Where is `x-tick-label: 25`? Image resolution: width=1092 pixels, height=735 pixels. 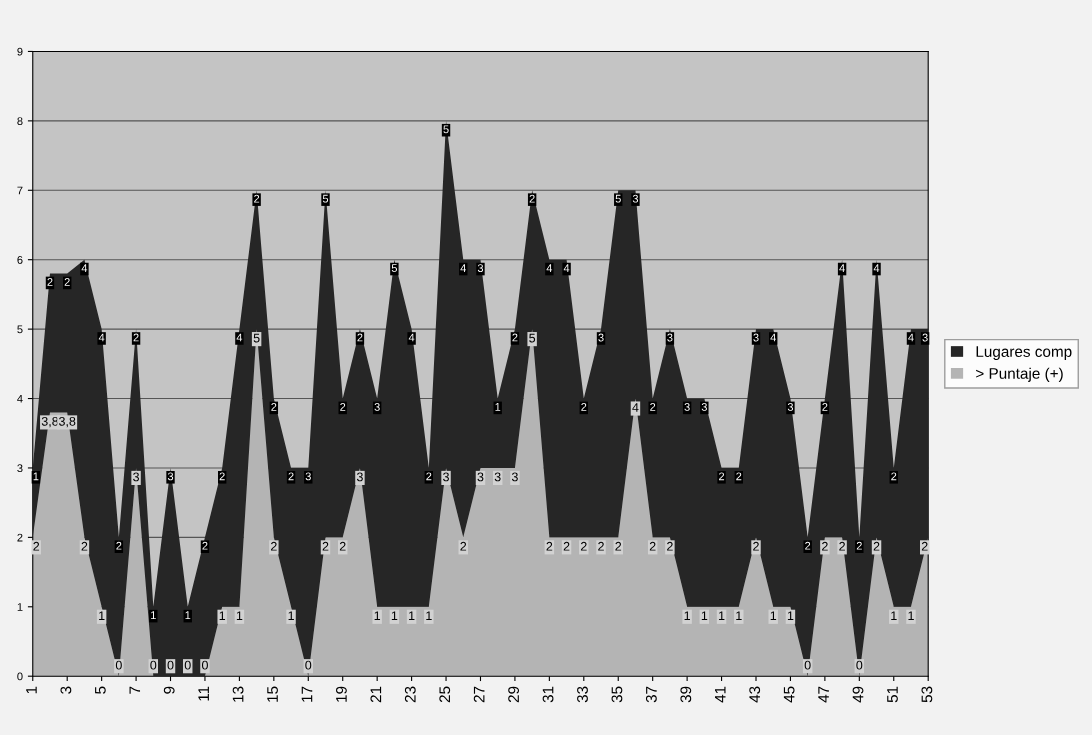 x-tick-label: 25 is located at coordinates (445, 694).